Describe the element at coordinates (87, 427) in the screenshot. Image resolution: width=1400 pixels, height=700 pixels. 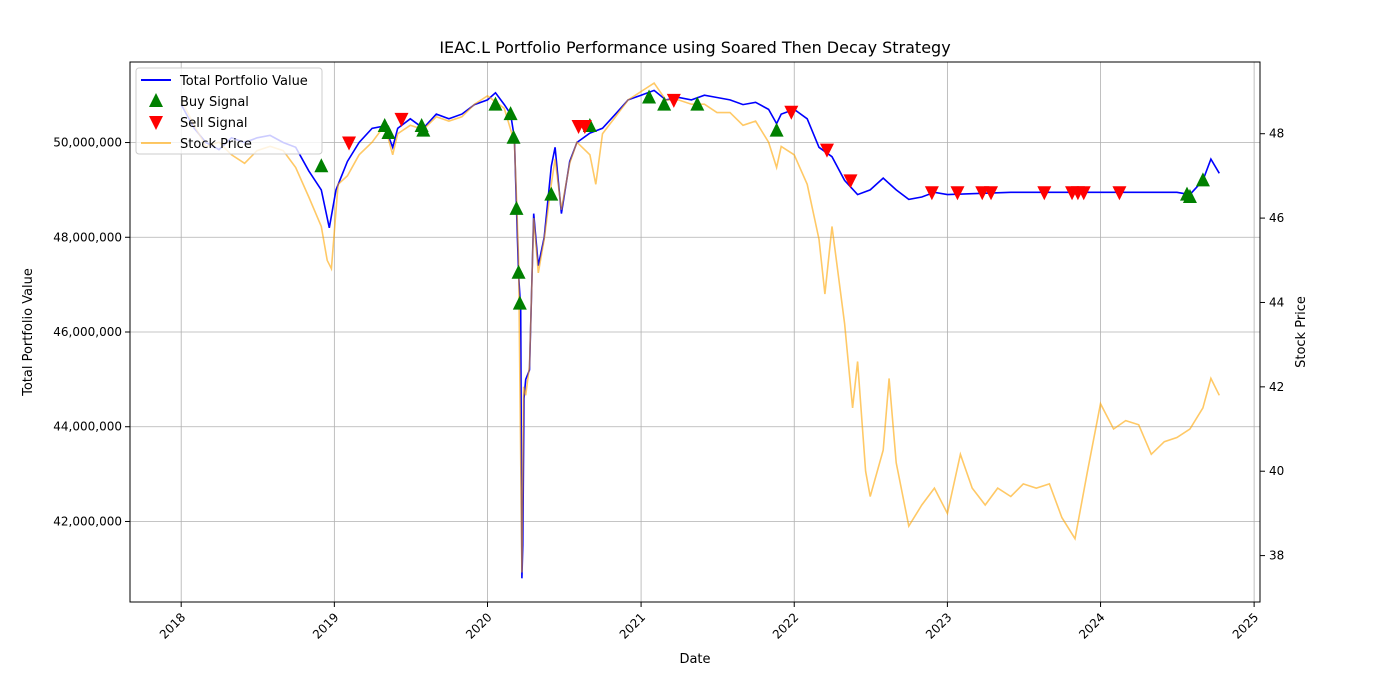
I see `y-tick-label: 44,000,000` at that location.